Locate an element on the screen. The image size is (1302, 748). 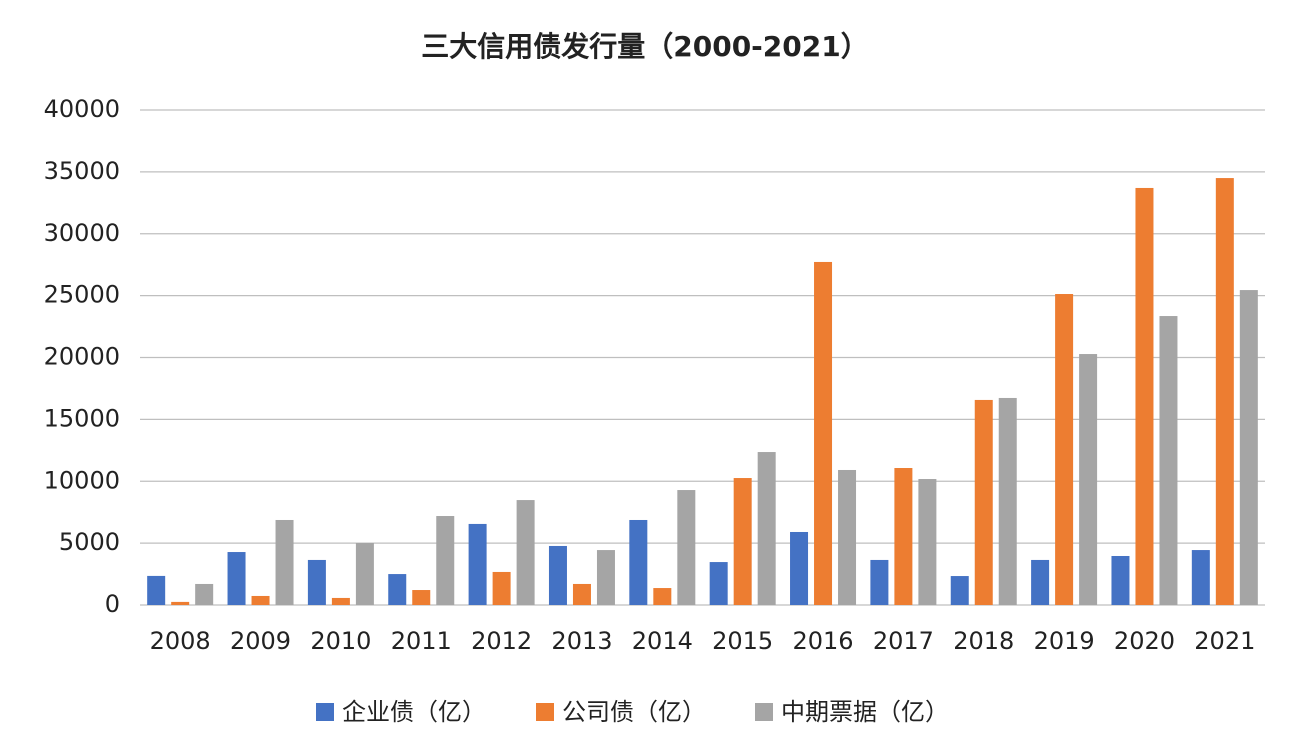
chart-title: 三大信用债发行量（2000-2021） is located at coordinates (644, 46).